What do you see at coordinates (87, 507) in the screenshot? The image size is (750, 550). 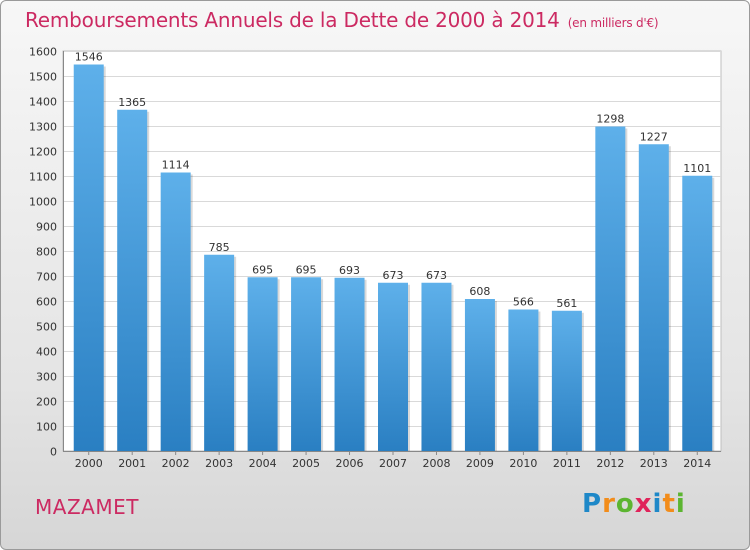 I see `town-name: MAZAMET` at bounding box center [87, 507].